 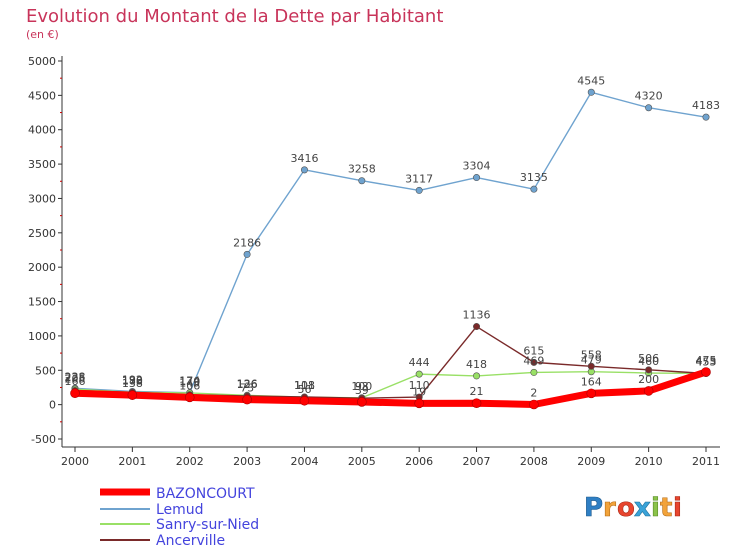 I want to click on x-tick-label: 2010, so click(x=649, y=461).